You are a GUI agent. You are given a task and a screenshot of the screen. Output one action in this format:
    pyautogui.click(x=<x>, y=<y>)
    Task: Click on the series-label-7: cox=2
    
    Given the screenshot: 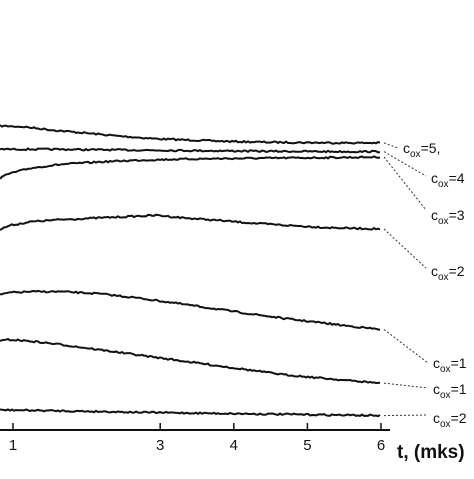 What is the action you would take?
    pyautogui.click(x=450, y=420)
    